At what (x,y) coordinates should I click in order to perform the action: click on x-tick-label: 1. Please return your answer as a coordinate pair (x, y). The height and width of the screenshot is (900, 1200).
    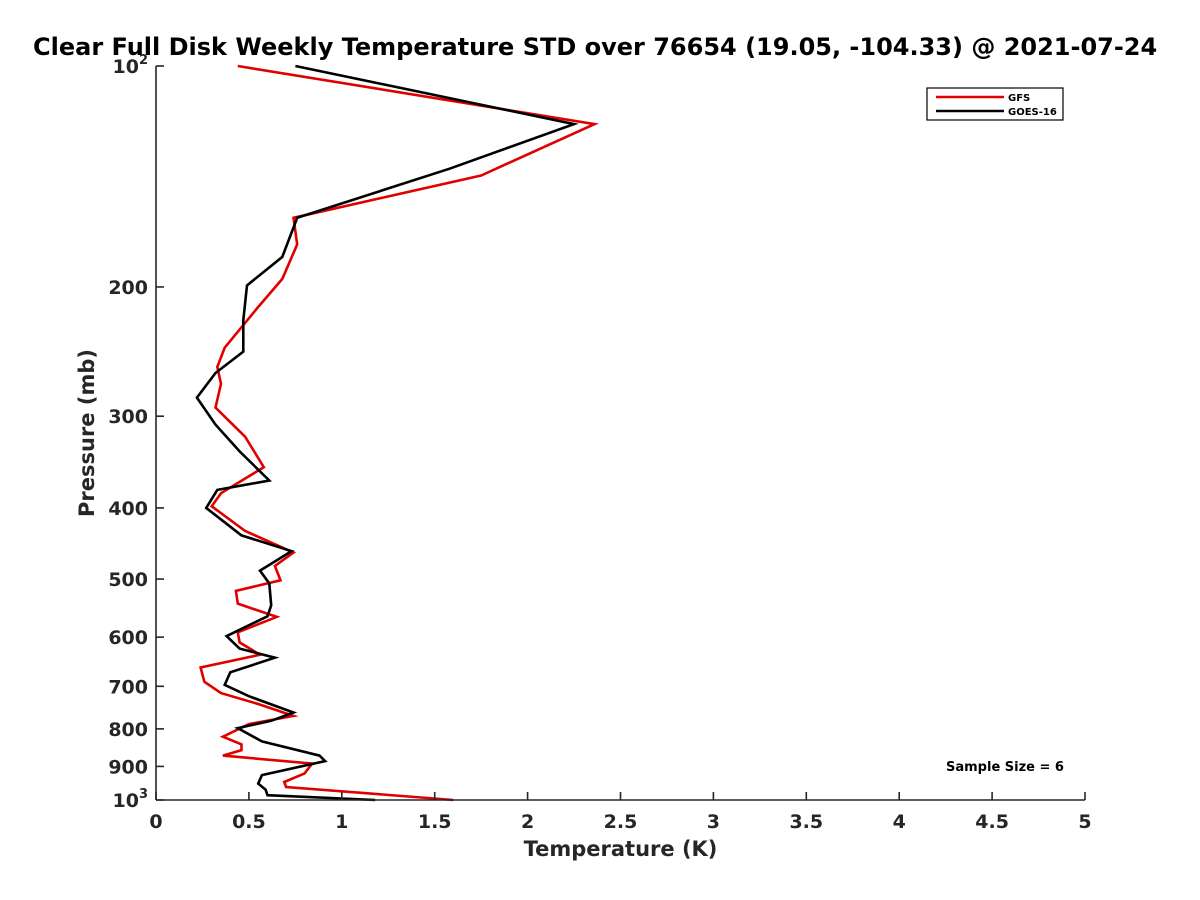
    Looking at the image, I should click on (341, 822).